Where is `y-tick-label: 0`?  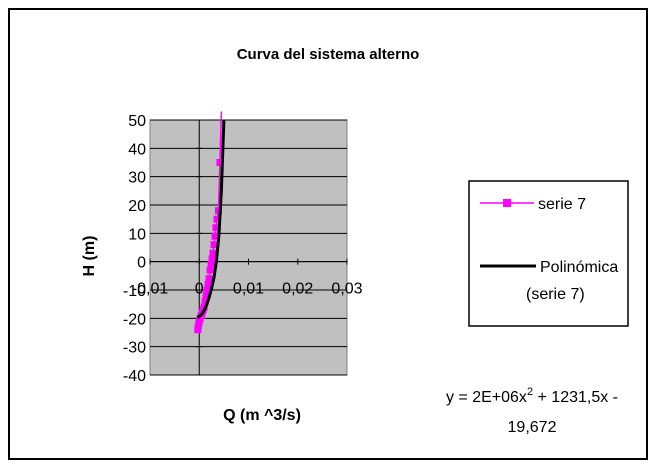 y-tick-label: 0 is located at coordinates (141, 263).